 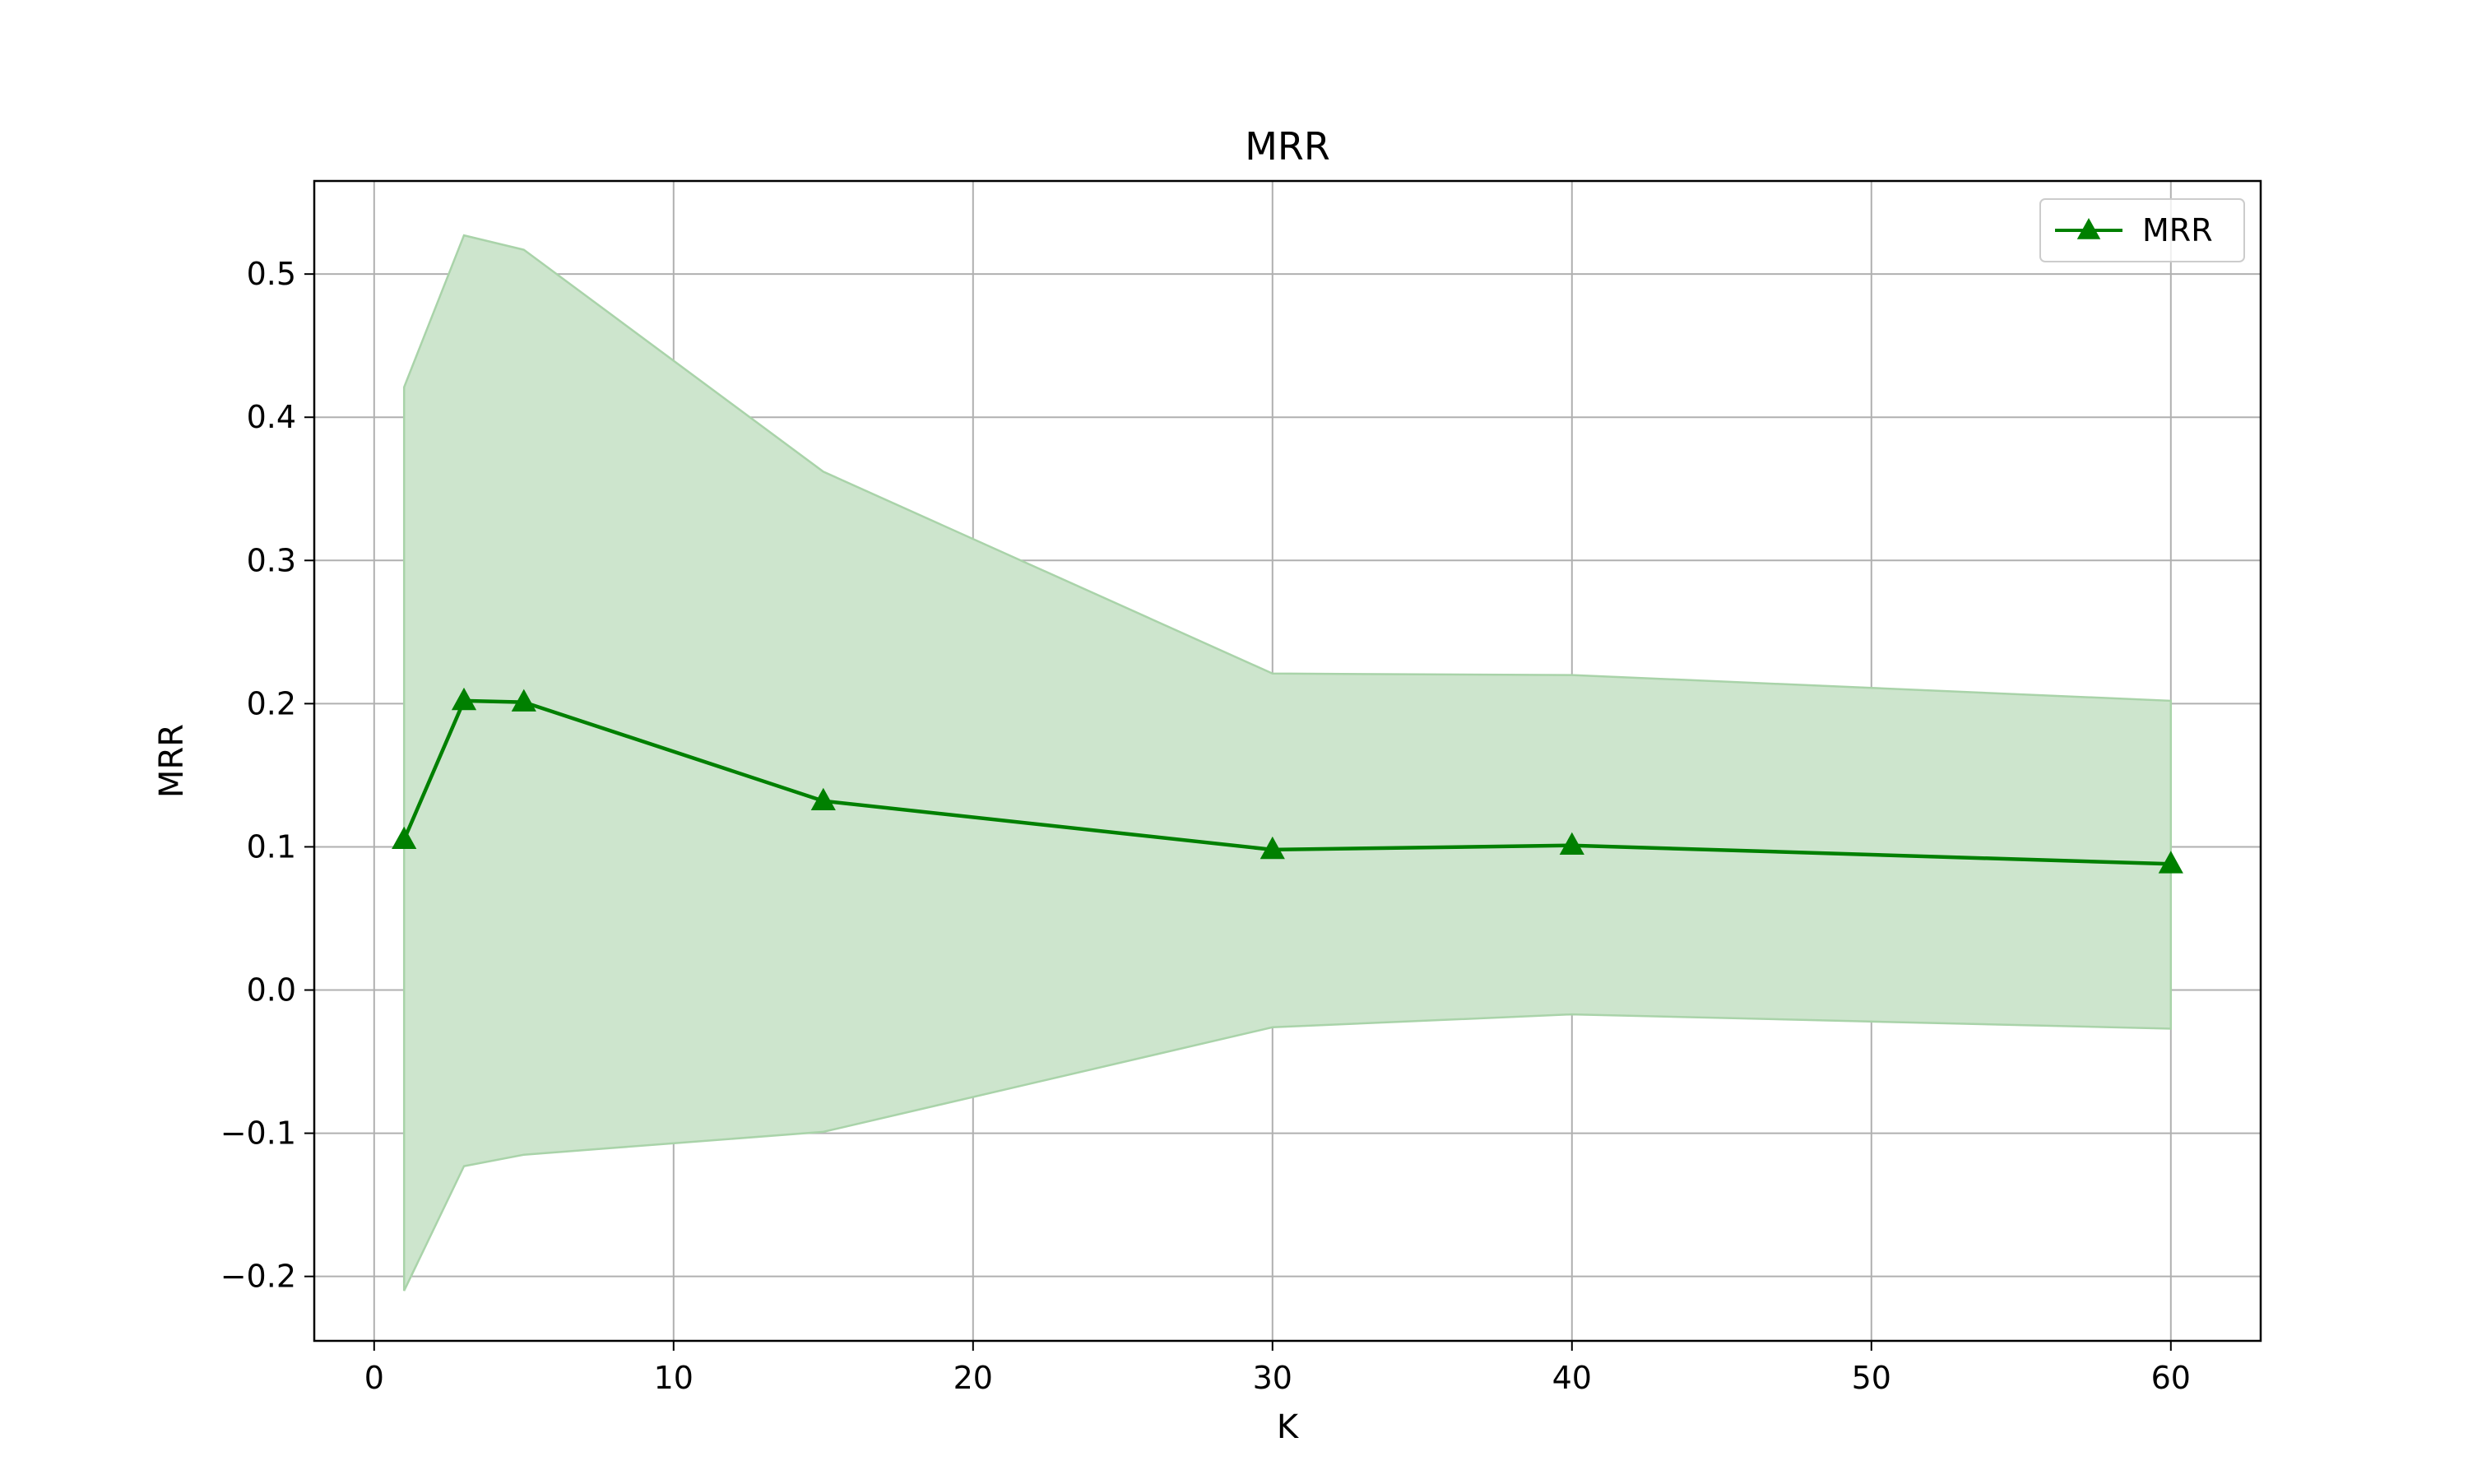 What do you see at coordinates (1572, 1378) in the screenshot?
I see `x-tick-label: 40` at bounding box center [1572, 1378].